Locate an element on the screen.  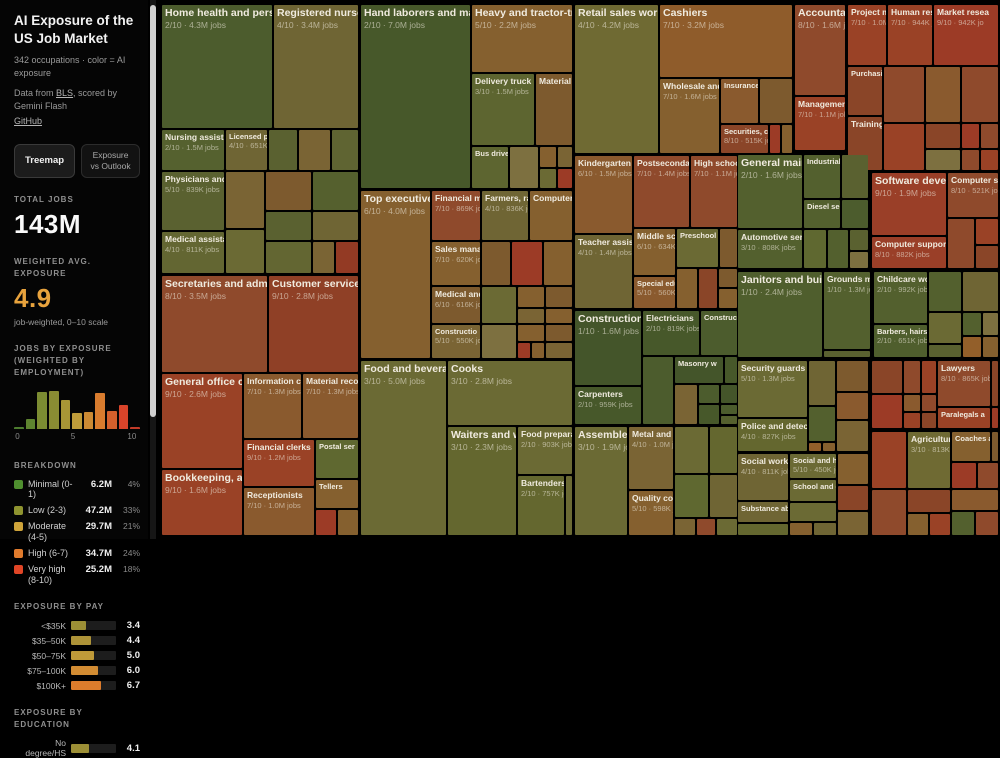
cell-computer-sy: Computer sy 8/10 · 521K jo is located at coordinates (973, 195).